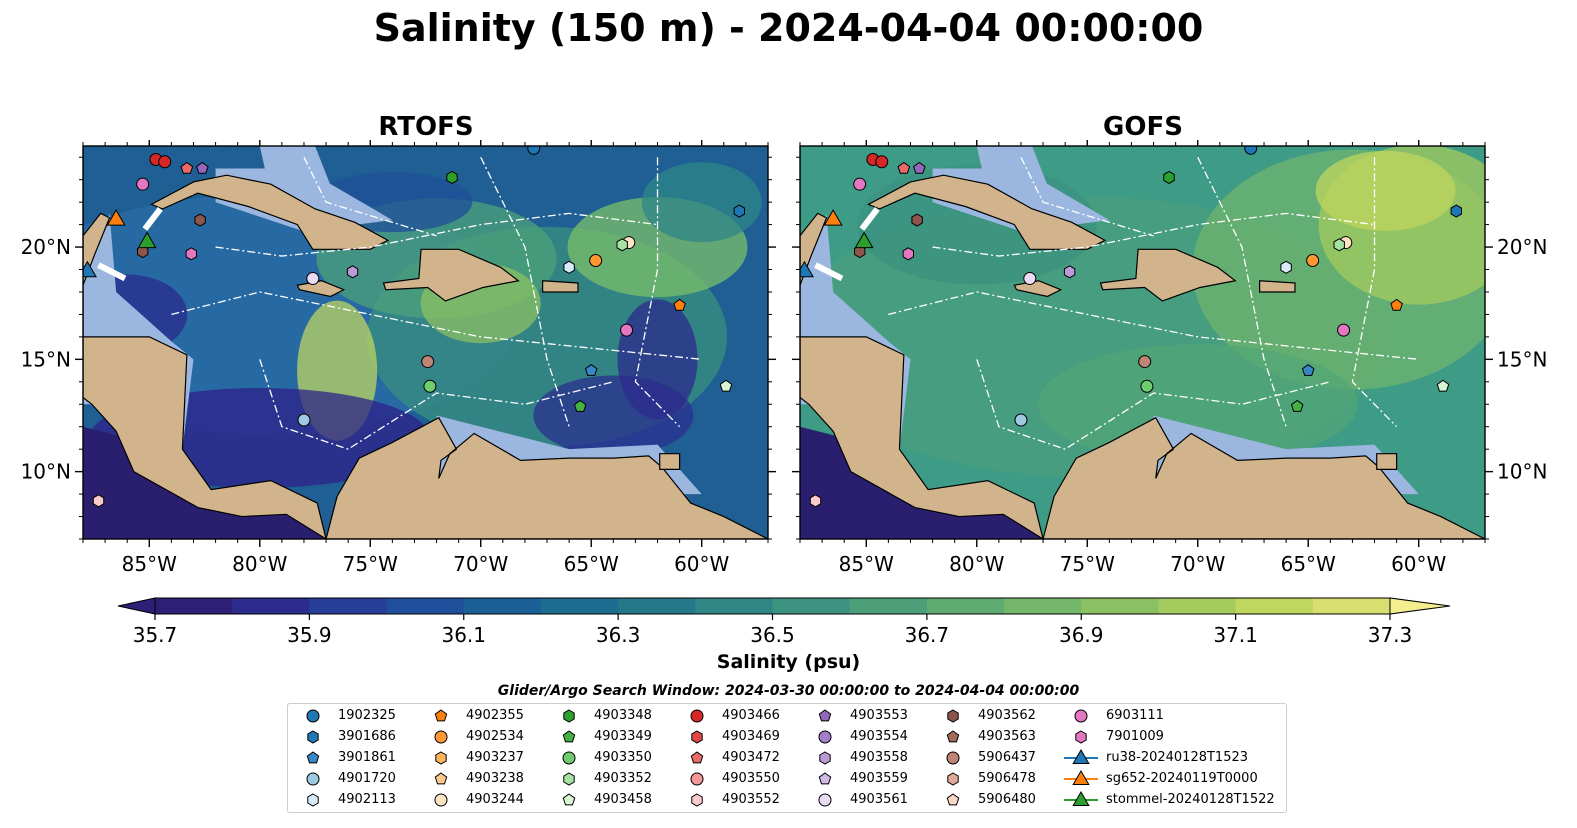 The image size is (1577, 828). Describe the element at coordinates (1007, 736) in the screenshot. I see `legend-entry-label: 4903563` at that location.